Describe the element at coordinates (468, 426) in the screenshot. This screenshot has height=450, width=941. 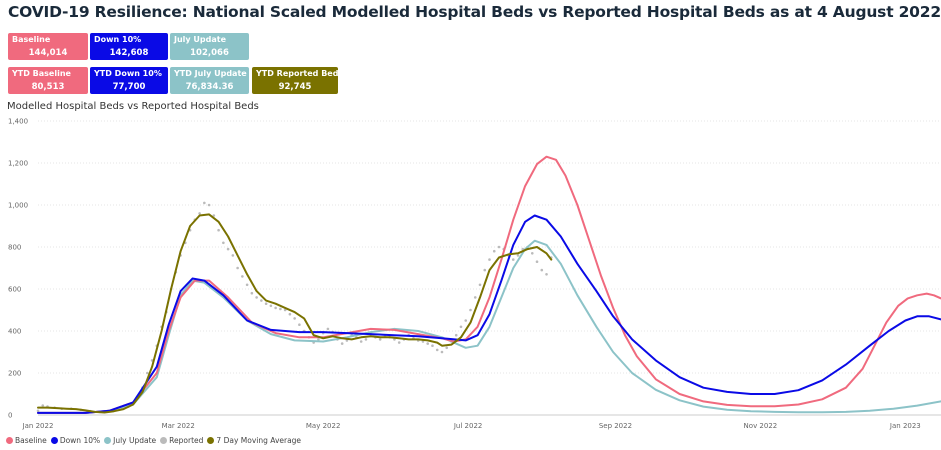
I see `x-tick-label: Jul 2022` at that location.